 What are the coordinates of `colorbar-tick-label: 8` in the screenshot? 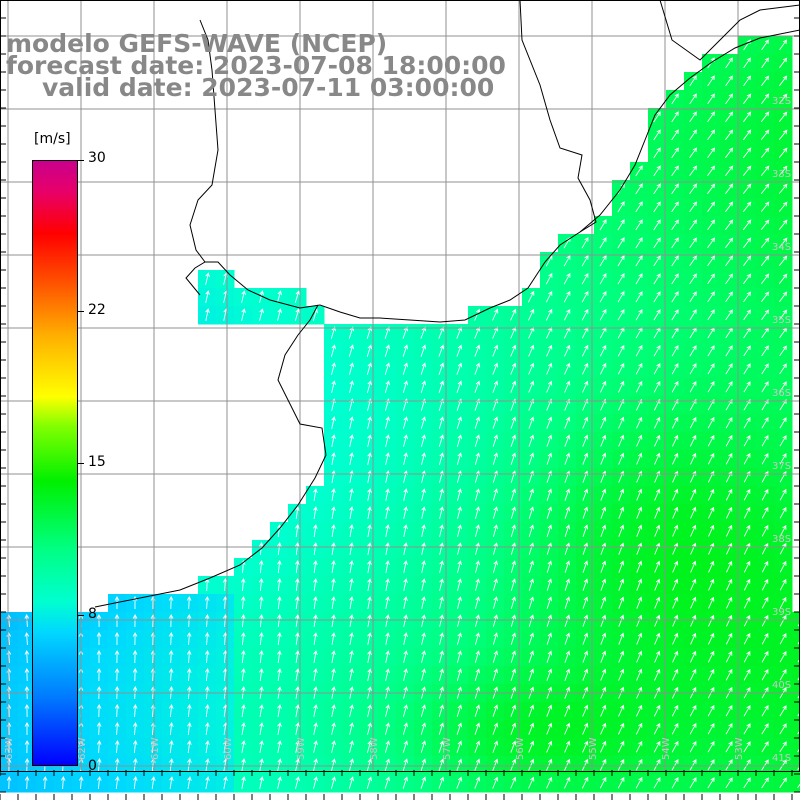 It's located at (92, 614).